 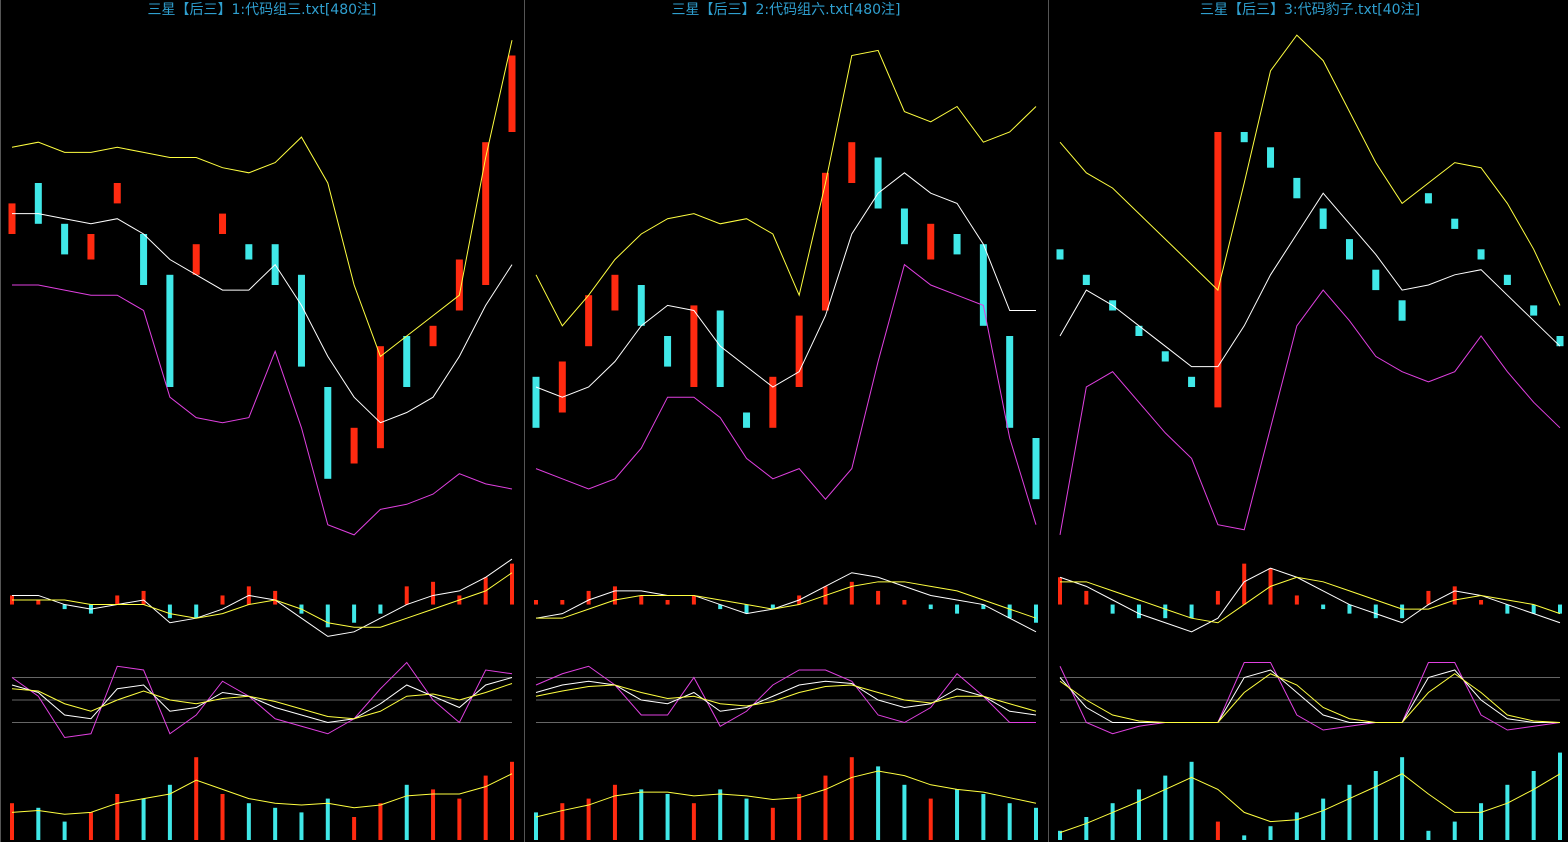 I want to click on panel-title: 三星【后三】1:代码组三.txt[480注], so click(x=262, y=10).